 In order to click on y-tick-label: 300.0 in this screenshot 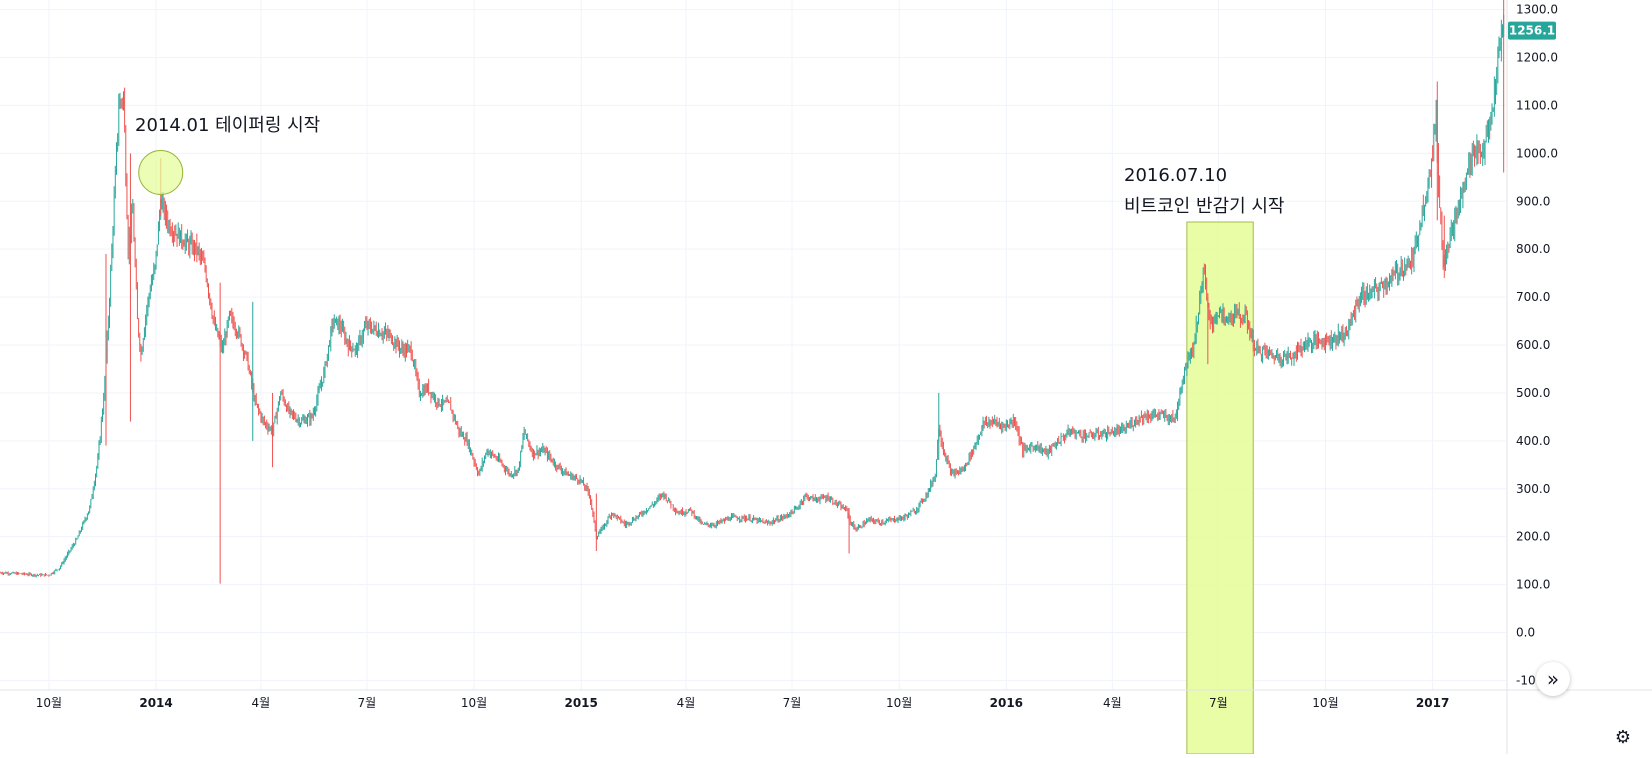, I will do `click(1533, 489)`.